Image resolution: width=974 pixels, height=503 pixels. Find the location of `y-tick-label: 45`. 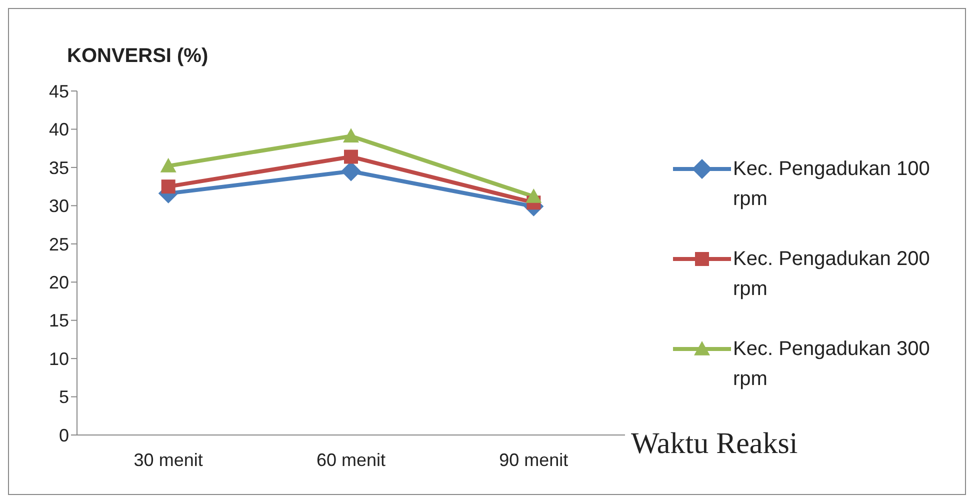

y-tick-label: 45 is located at coordinates (58, 91).